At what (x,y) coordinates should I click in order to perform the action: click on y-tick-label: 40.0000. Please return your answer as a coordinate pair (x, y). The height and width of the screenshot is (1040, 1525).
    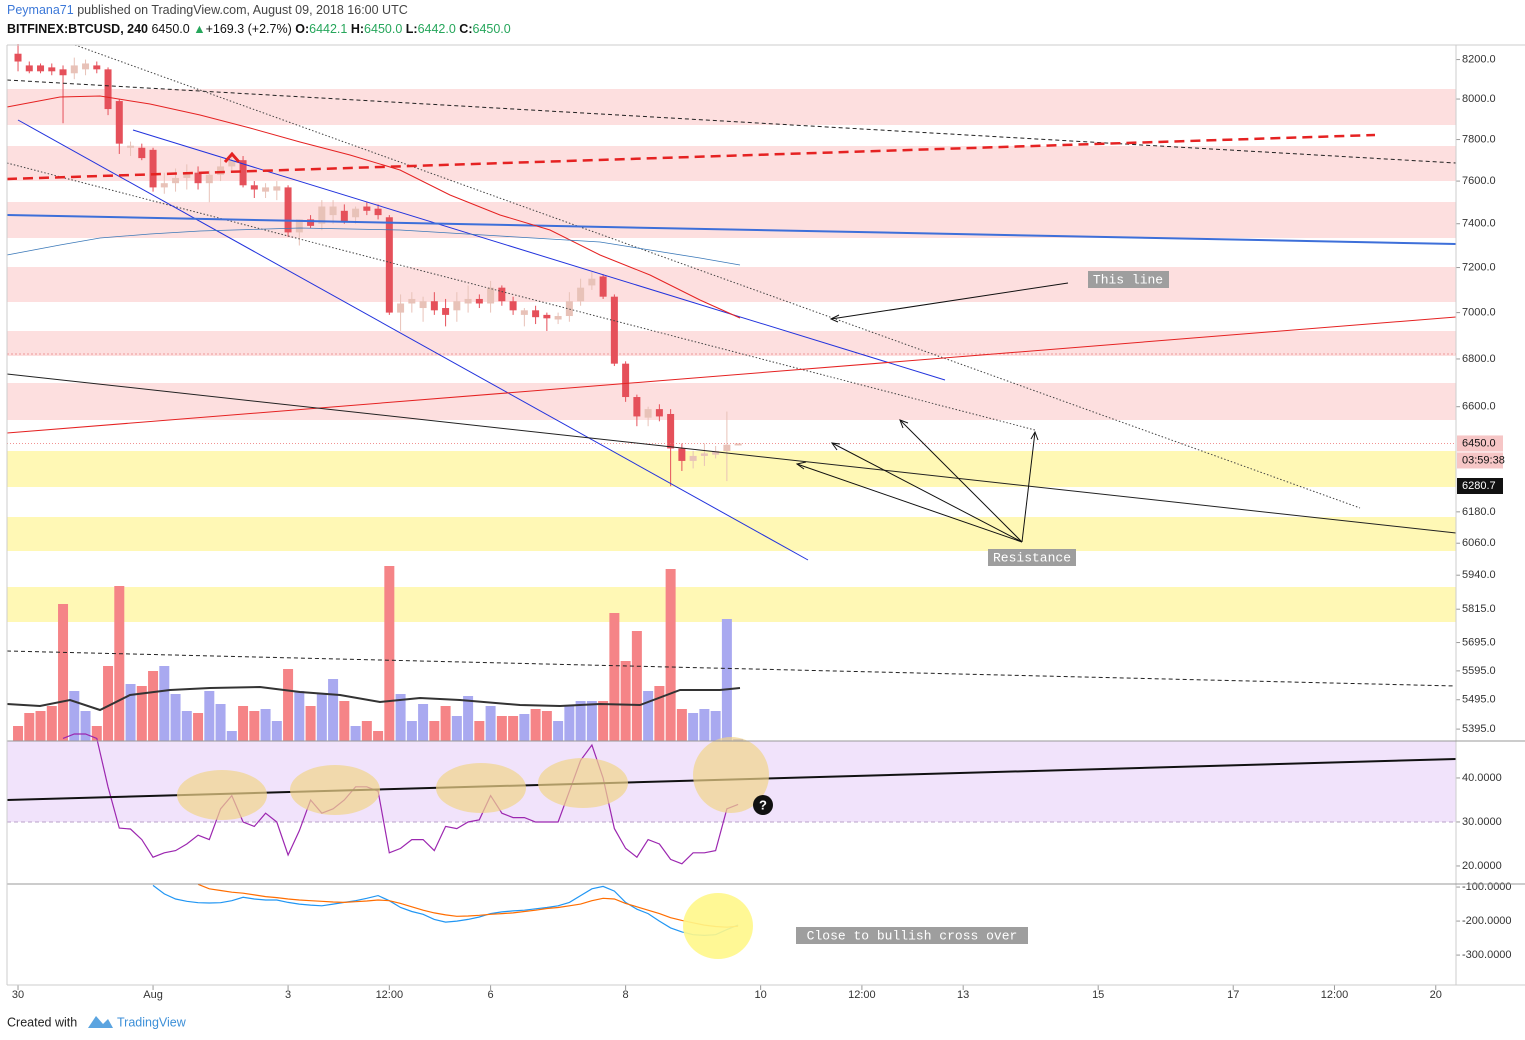
    Looking at the image, I should click on (1482, 778).